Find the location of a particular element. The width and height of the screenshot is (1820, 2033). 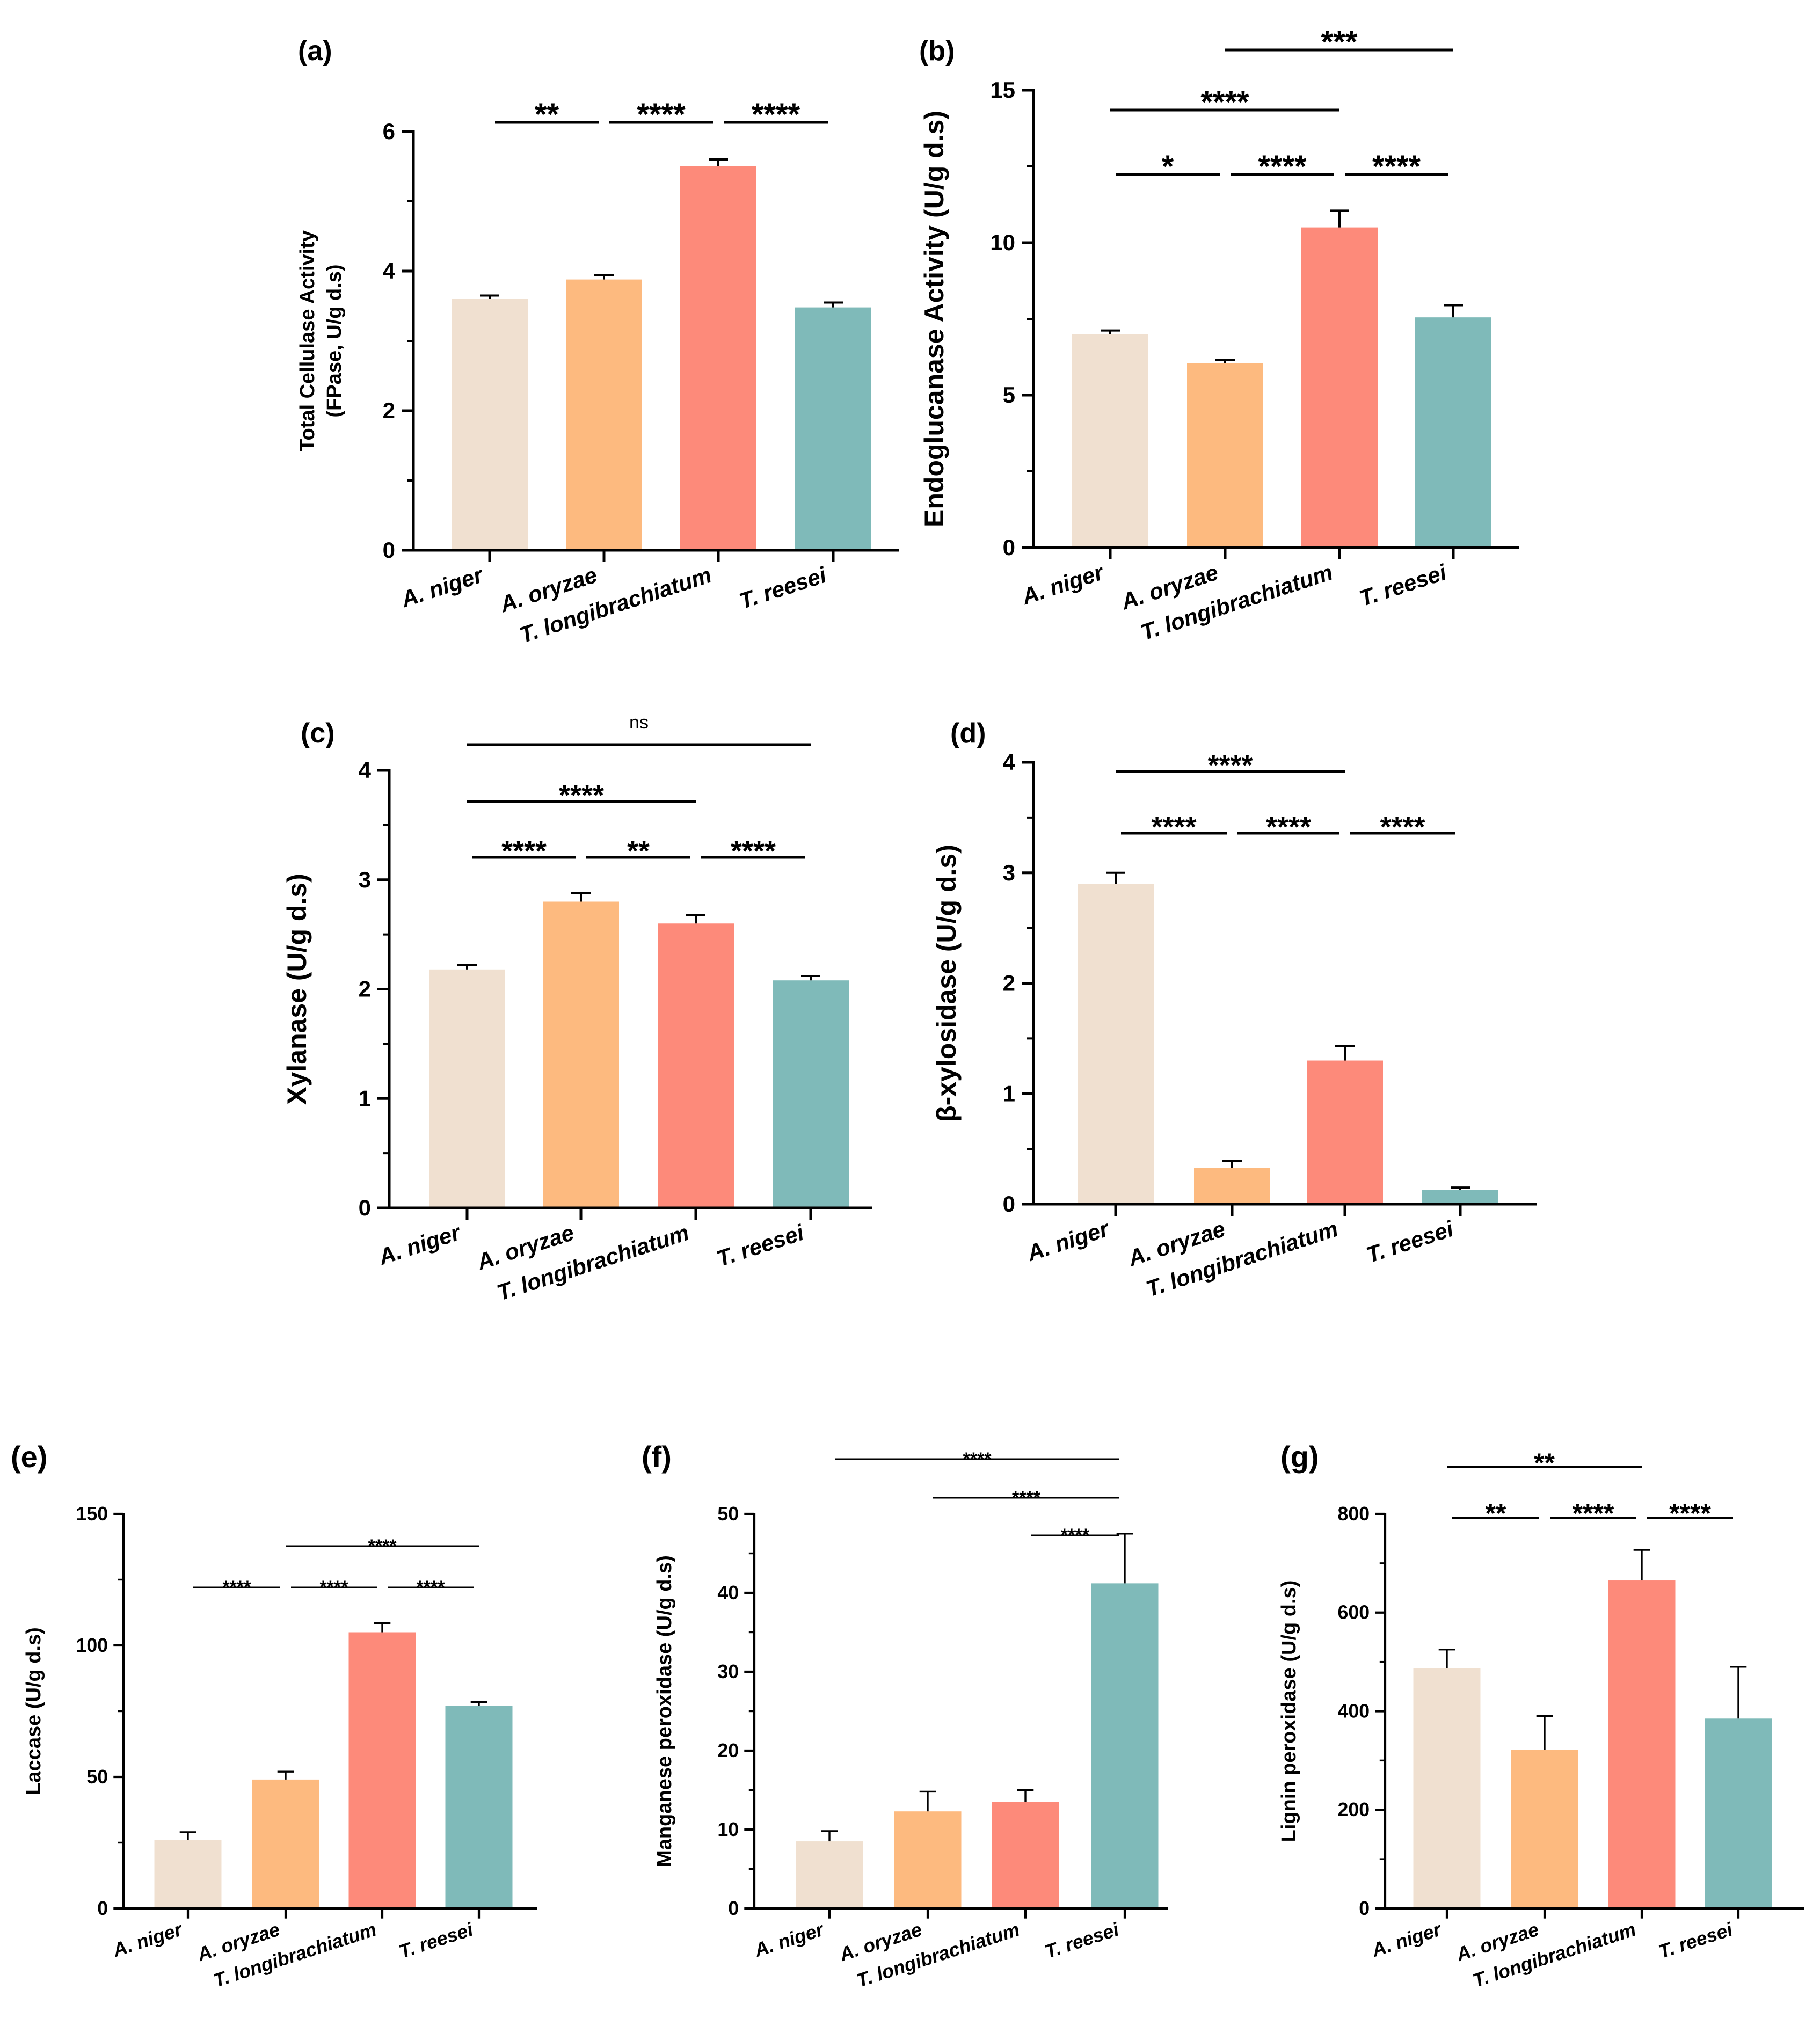

significance-c-0-2: **** is located at coordinates (581, 795).